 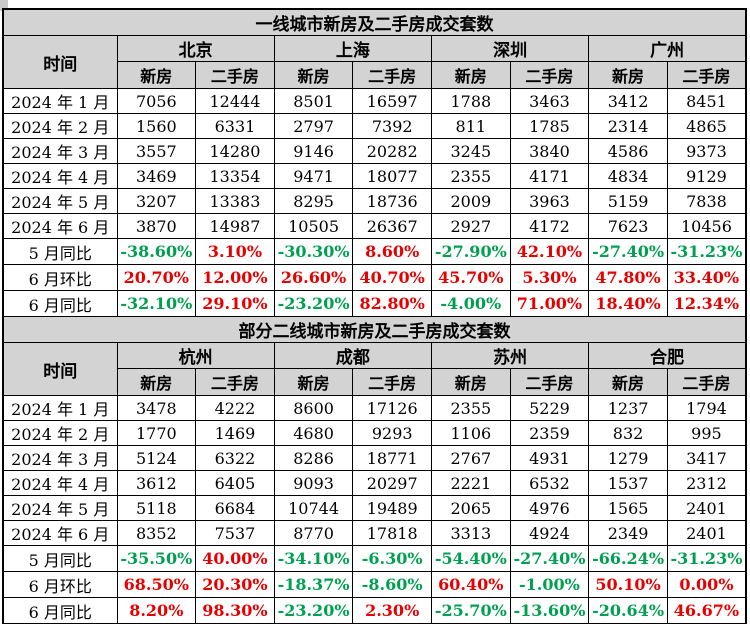 What do you see at coordinates (60, 408) in the screenshot?
I see `row-label: 2024 年 1 月` at bounding box center [60, 408].